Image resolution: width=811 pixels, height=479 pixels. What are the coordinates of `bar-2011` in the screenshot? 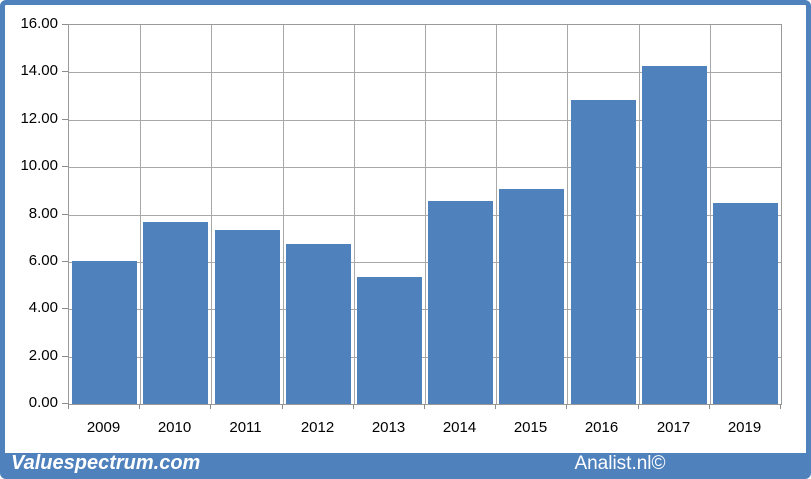 It's located at (247, 317).